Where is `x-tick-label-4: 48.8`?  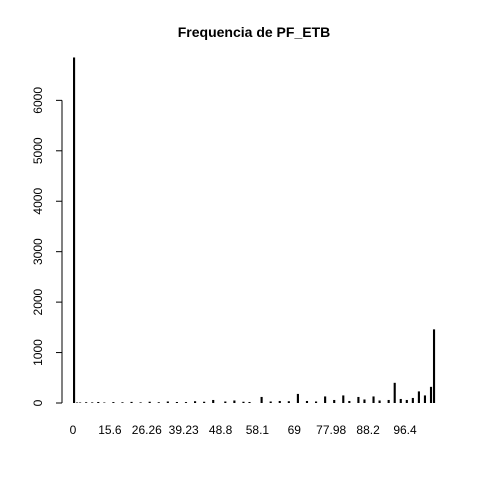 x-tick-label-4: 48.8 is located at coordinates (221, 430).